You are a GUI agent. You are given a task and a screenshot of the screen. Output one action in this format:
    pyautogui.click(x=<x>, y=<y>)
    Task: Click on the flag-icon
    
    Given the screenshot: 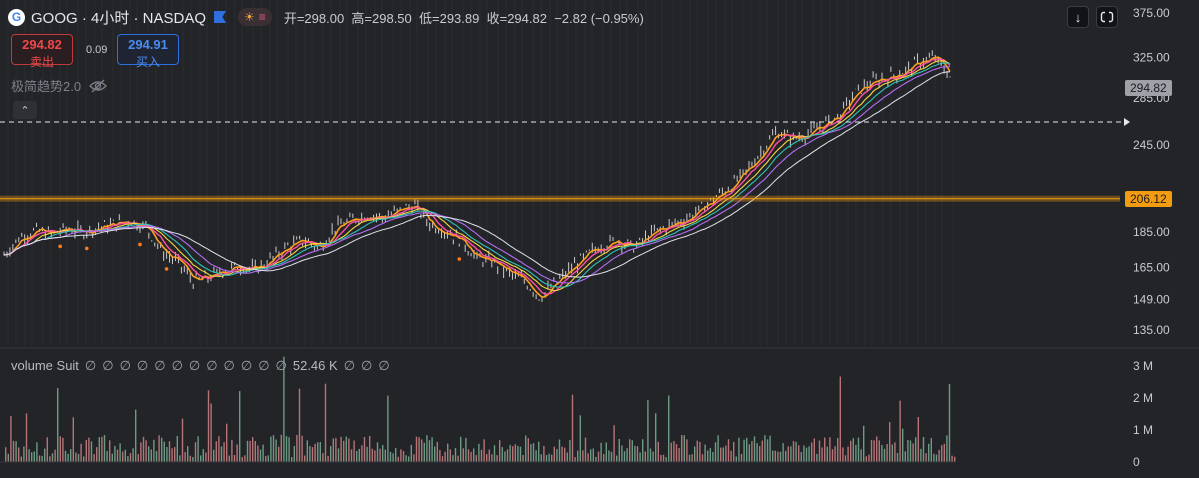 What is the action you would take?
    pyautogui.click(x=220, y=17)
    